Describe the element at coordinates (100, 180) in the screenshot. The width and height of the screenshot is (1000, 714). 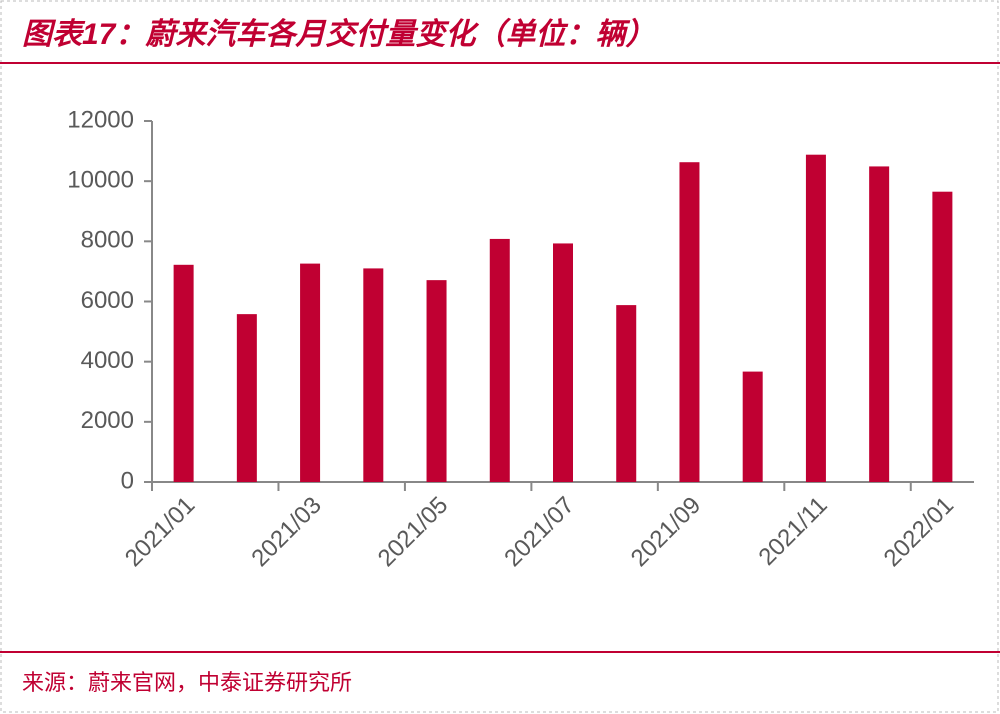
I see `y-tick-label: 10000` at that location.